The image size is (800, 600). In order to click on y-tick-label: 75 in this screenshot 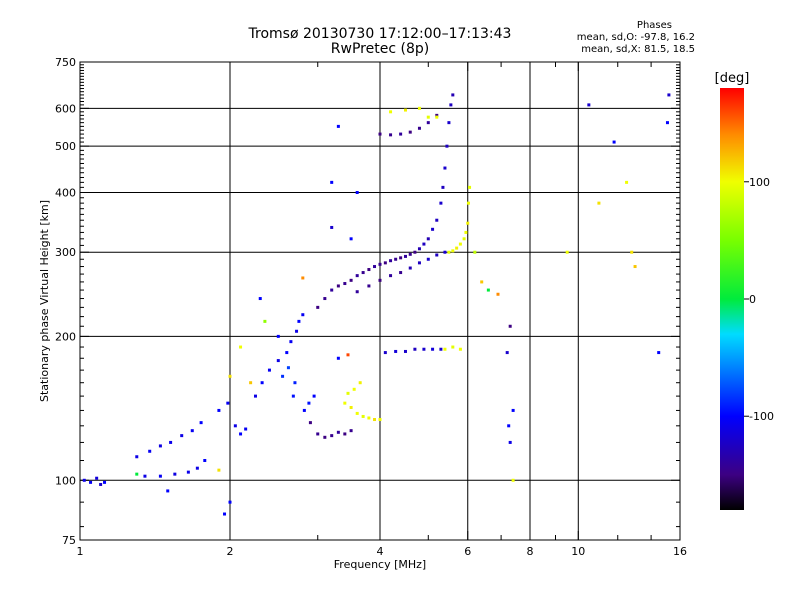, I will do `click(69, 540)`.